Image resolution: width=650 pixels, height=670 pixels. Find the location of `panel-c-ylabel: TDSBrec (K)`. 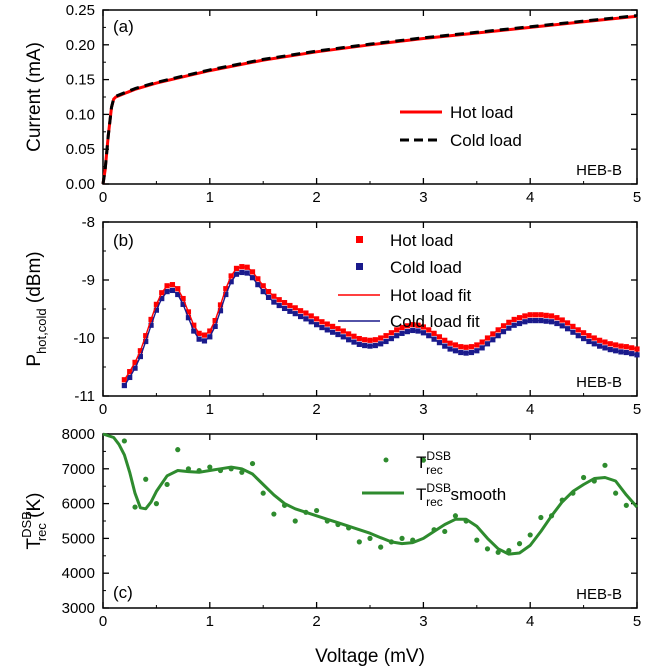

panel-c-ylabel: TDSBrec (K) is located at coordinates (34, 520).